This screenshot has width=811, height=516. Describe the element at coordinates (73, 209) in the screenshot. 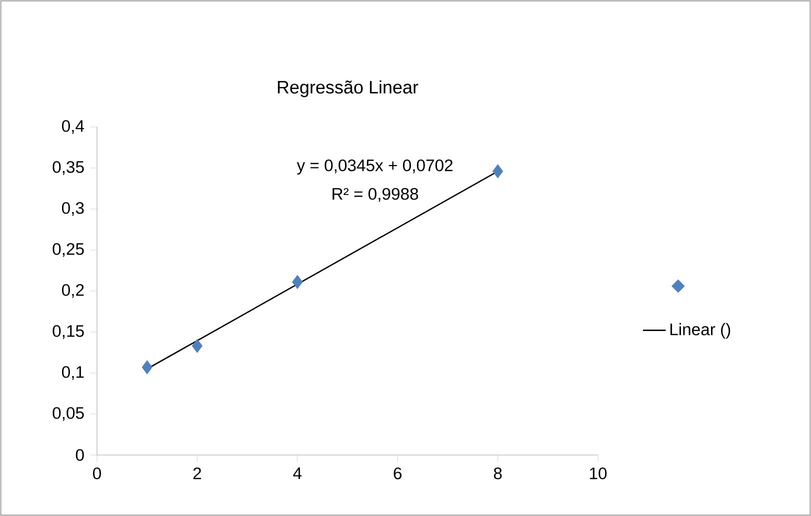

I see `y-tick-label: 0,3` at that location.